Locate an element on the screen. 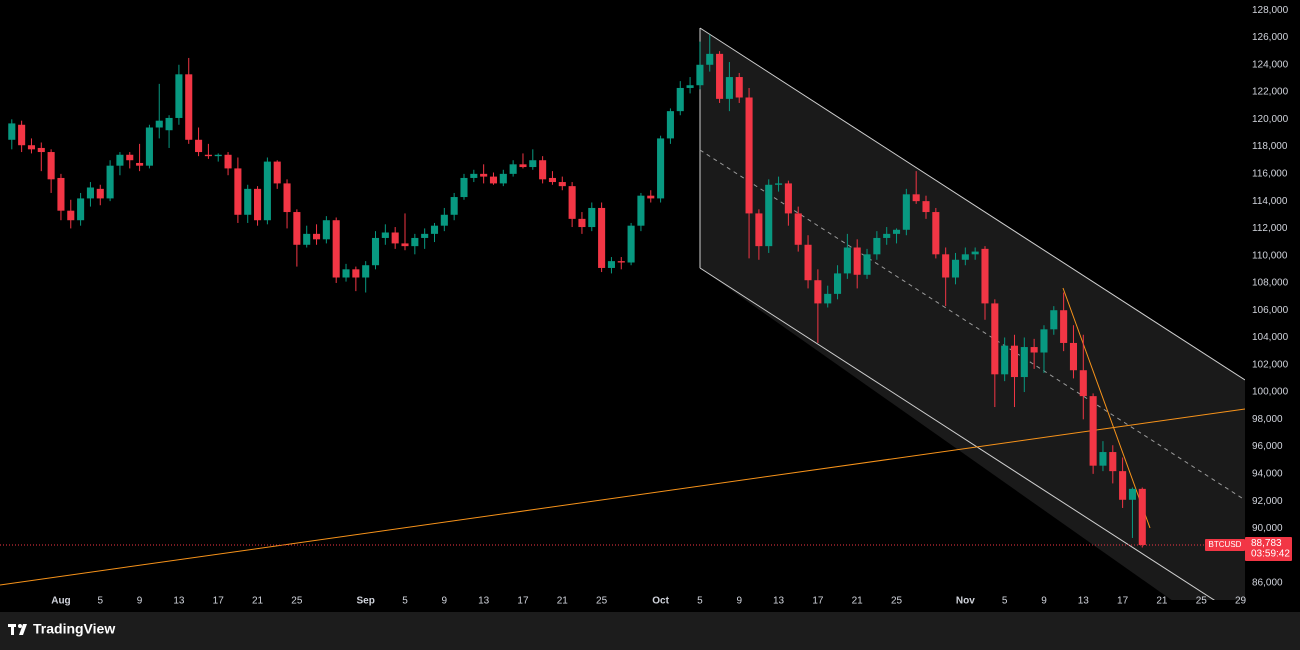 This screenshot has height=650, width=1300. y-tick-label: 124,000 is located at coordinates (1270, 64).